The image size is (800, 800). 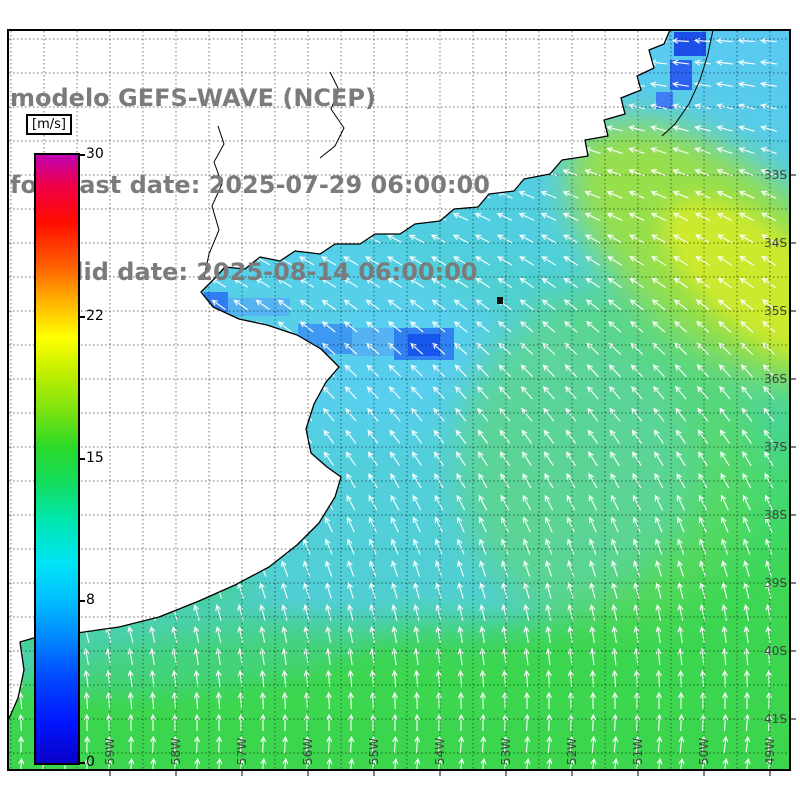 I want to click on lat-label: 39S, so click(x=775, y=583).